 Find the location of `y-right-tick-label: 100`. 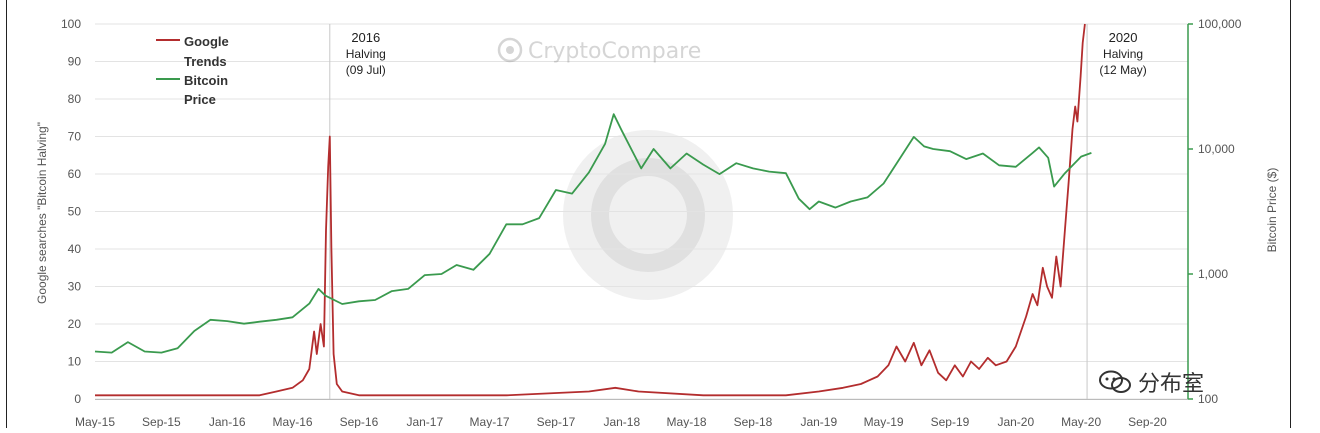

y-right-tick-label: 100 is located at coordinates (1208, 399).